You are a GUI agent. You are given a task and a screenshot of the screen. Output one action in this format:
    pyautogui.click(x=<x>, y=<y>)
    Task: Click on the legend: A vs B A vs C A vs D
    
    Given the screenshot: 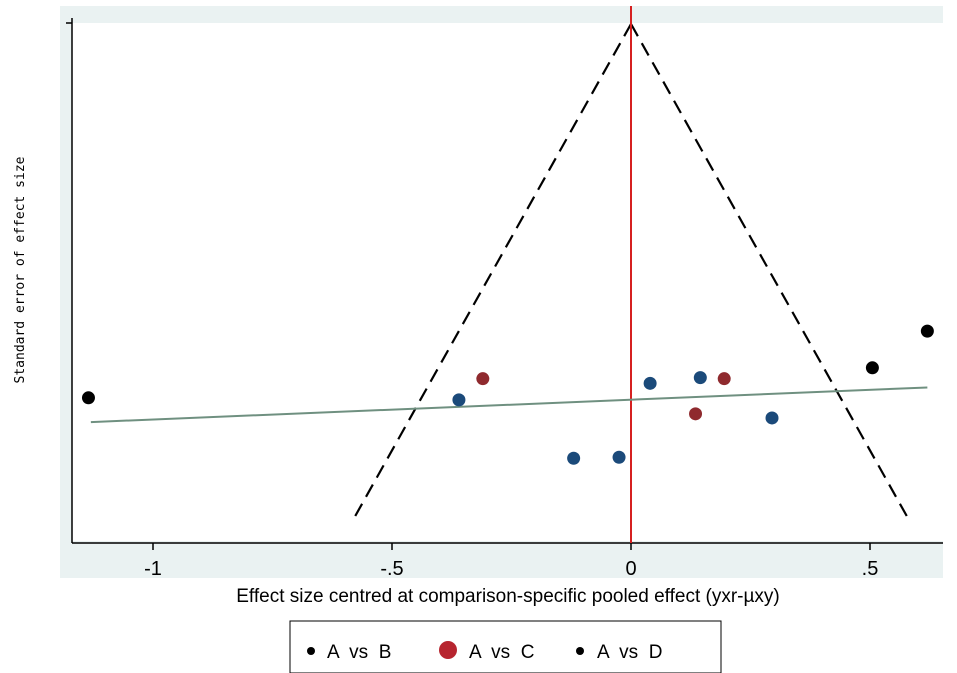 What is the action you would take?
    pyautogui.click(x=505, y=646)
    